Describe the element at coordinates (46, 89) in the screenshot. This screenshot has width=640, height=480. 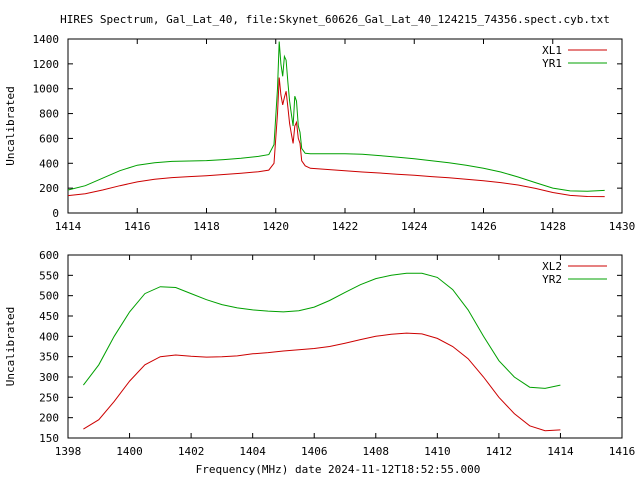
I see `panel1-y-tick-label: 1000` at that location.